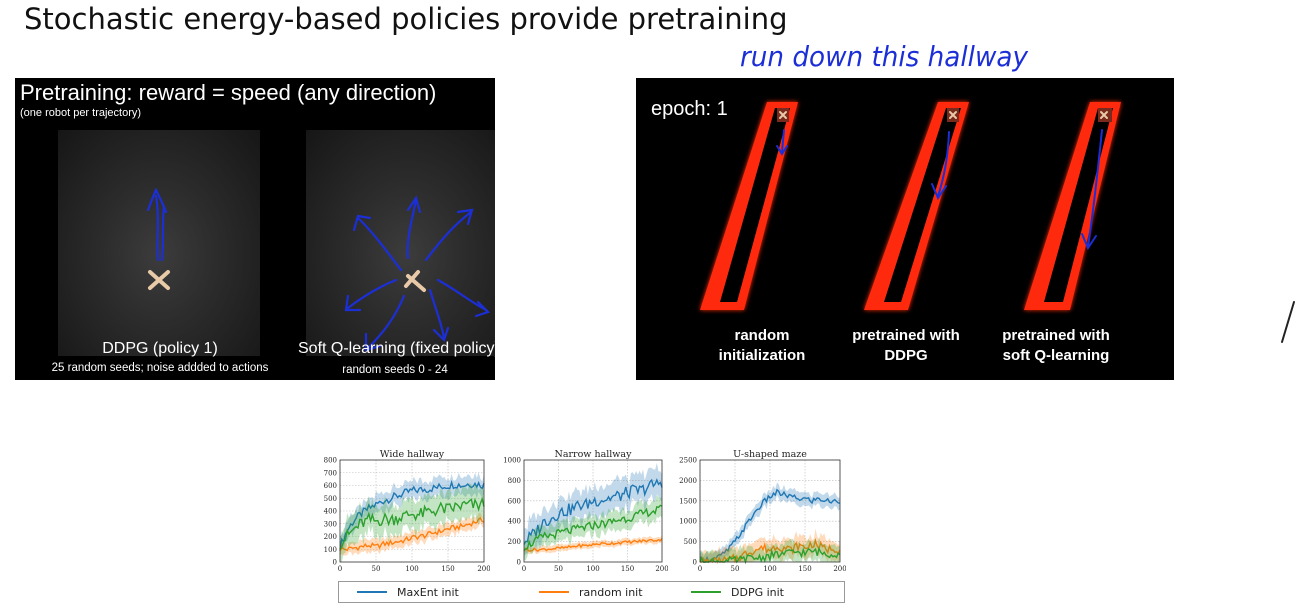 This screenshot has height=616, width=1296. I want to click on soft-q-arena, so click(400, 243).